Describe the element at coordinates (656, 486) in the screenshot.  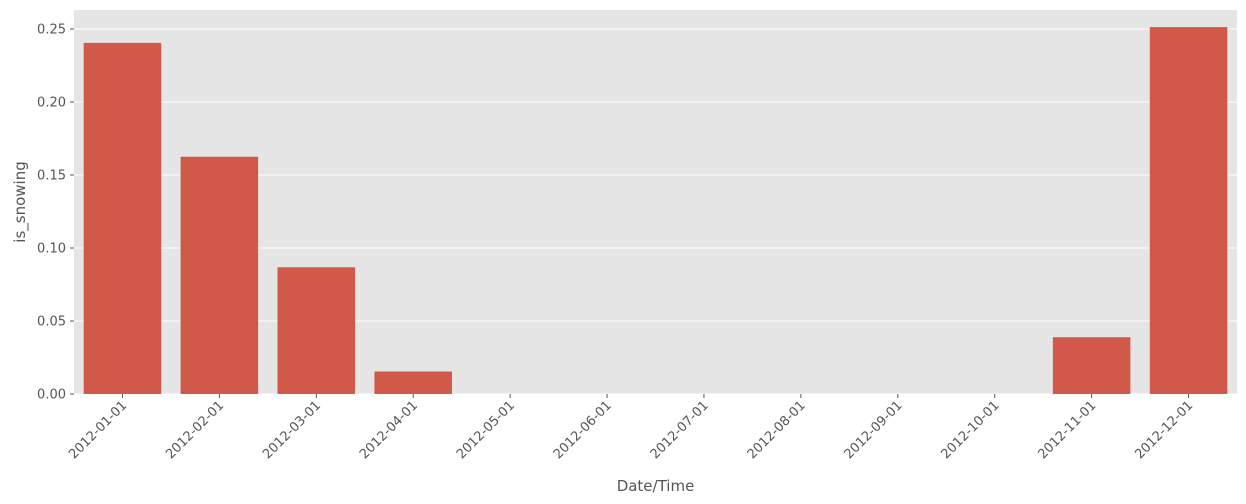
I see `x-axis-label: Date/Time` at that location.